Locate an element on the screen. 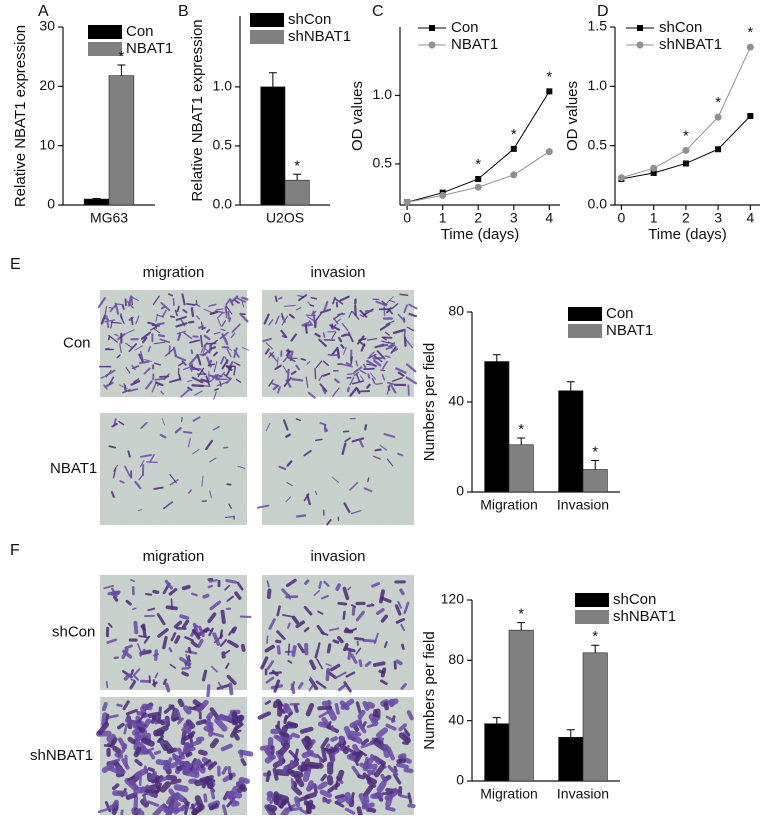 This screenshot has width=766, height=820. panel-letter: E is located at coordinates (15, 264).